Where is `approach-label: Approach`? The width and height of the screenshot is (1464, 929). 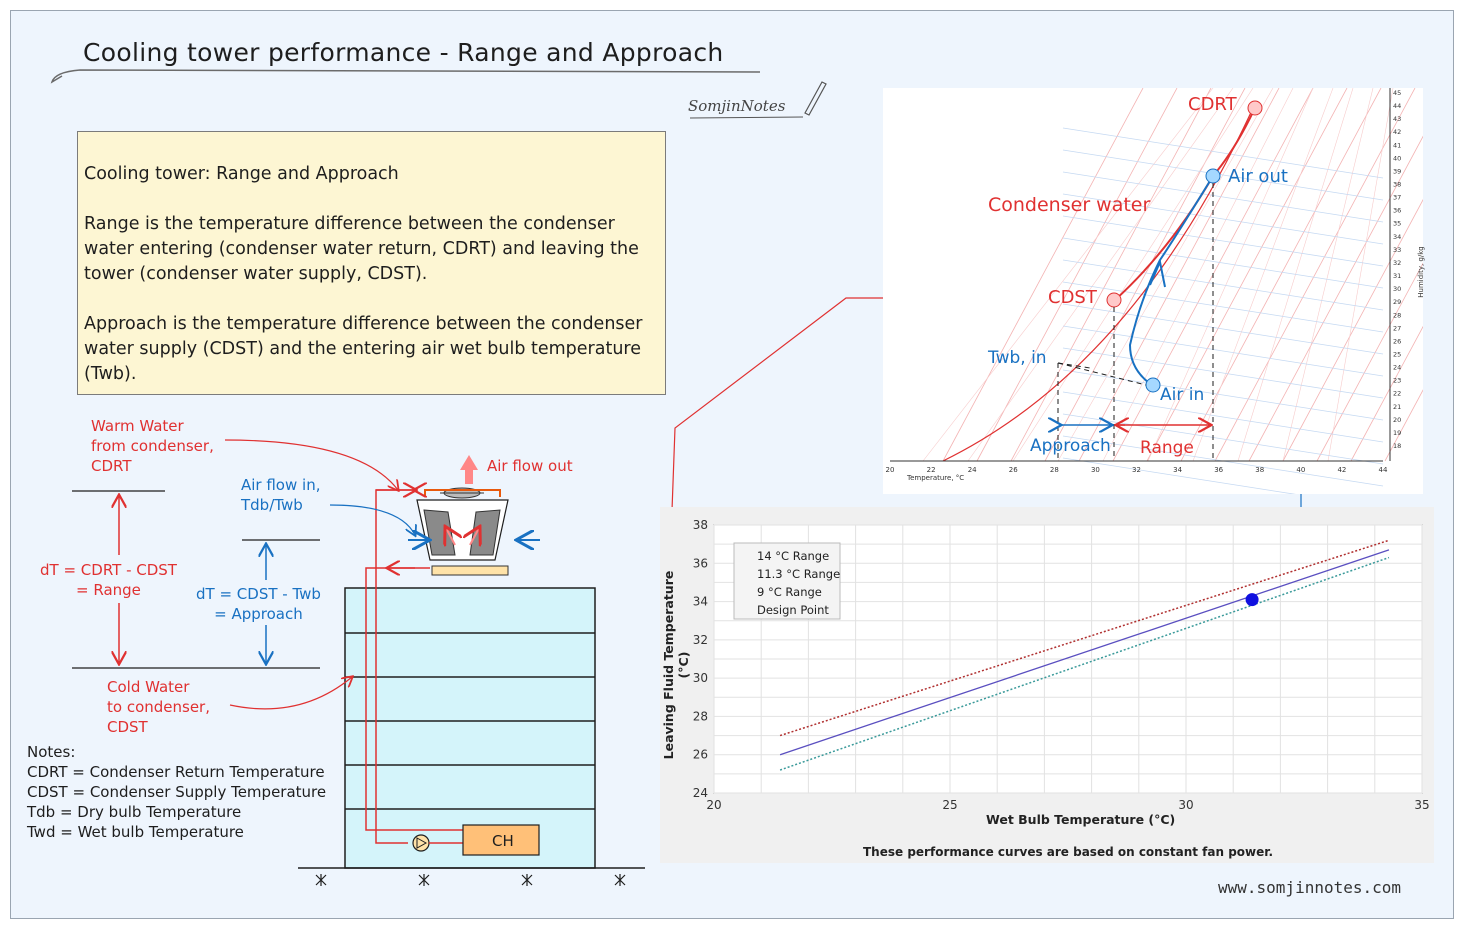
approach-label: Approach is located at coordinates (1070, 446).